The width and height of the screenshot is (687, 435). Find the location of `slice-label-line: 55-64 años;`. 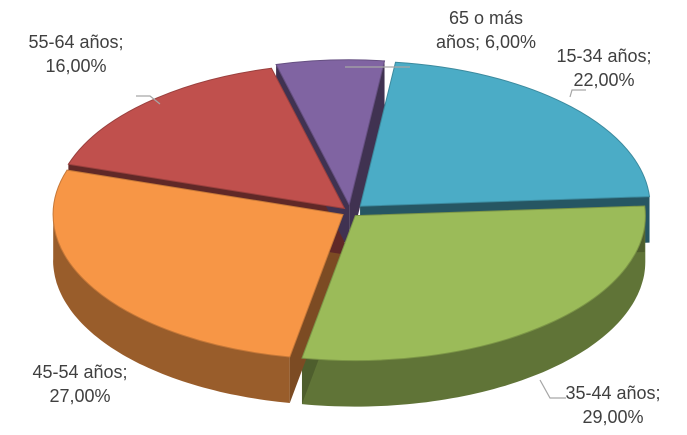

slice-label-line: 55-64 años; is located at coordinates (75, 42).